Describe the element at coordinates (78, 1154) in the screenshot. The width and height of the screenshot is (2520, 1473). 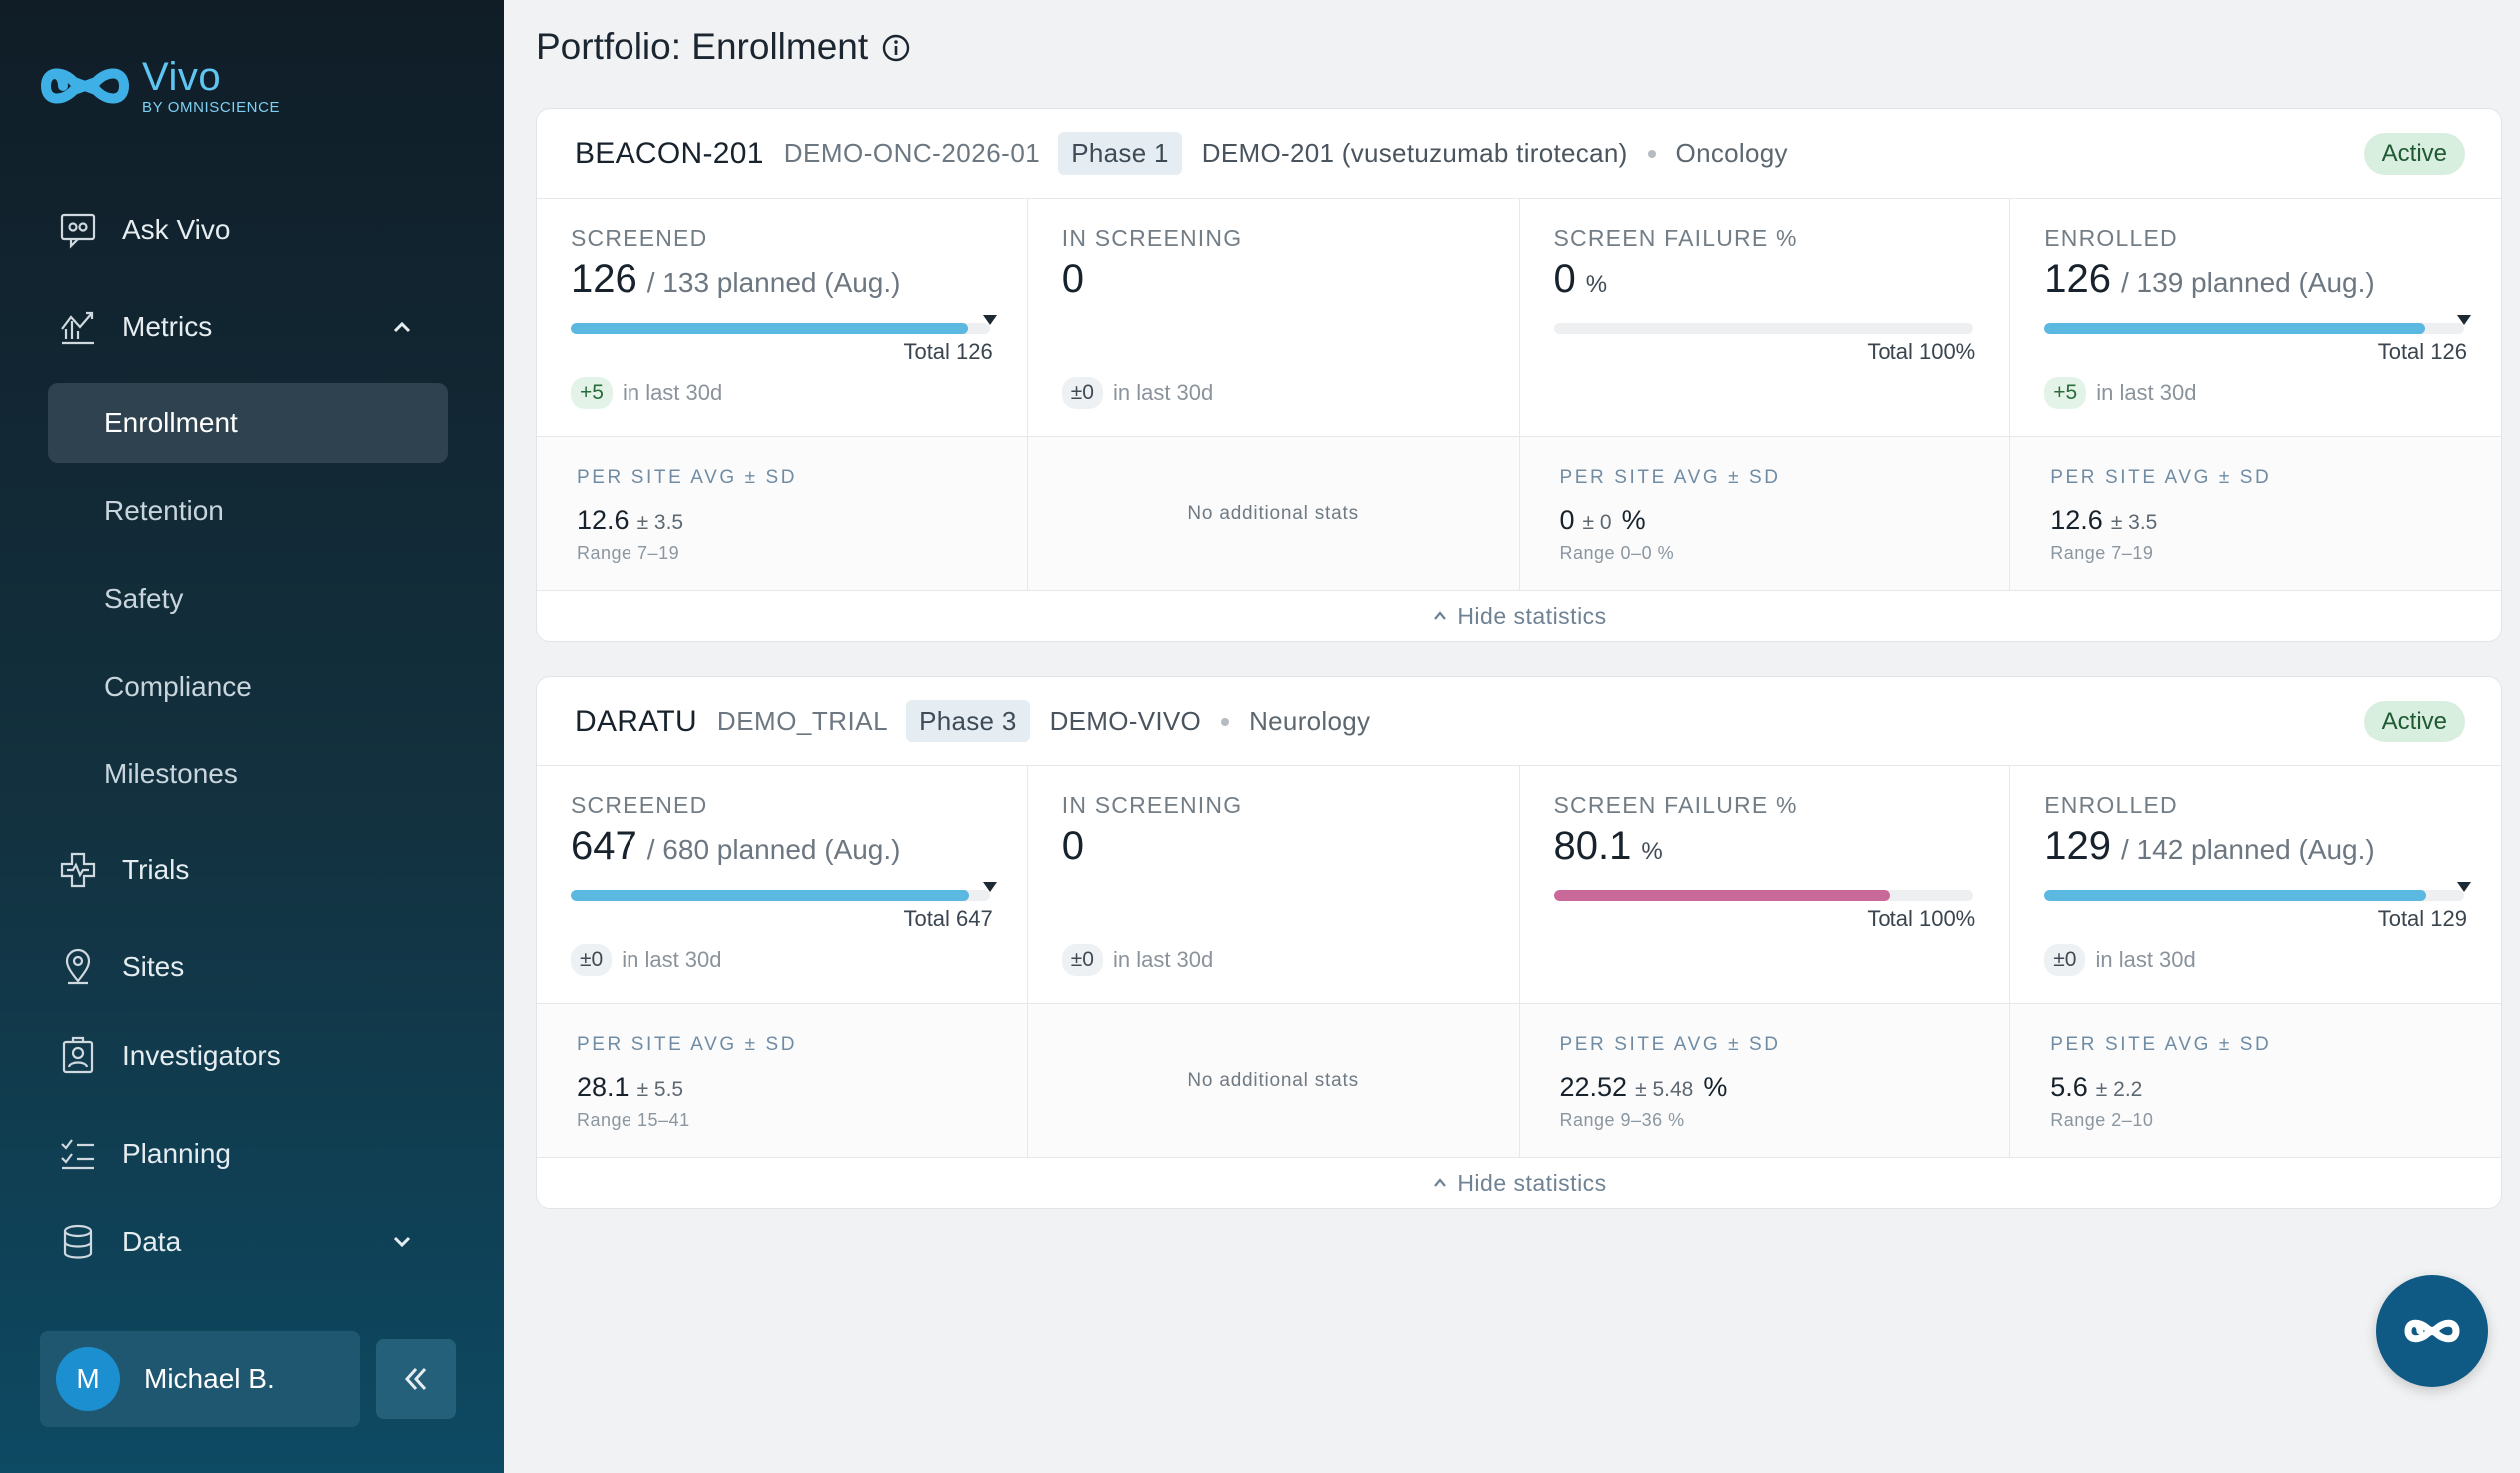
I see `planning-icon` at that location.